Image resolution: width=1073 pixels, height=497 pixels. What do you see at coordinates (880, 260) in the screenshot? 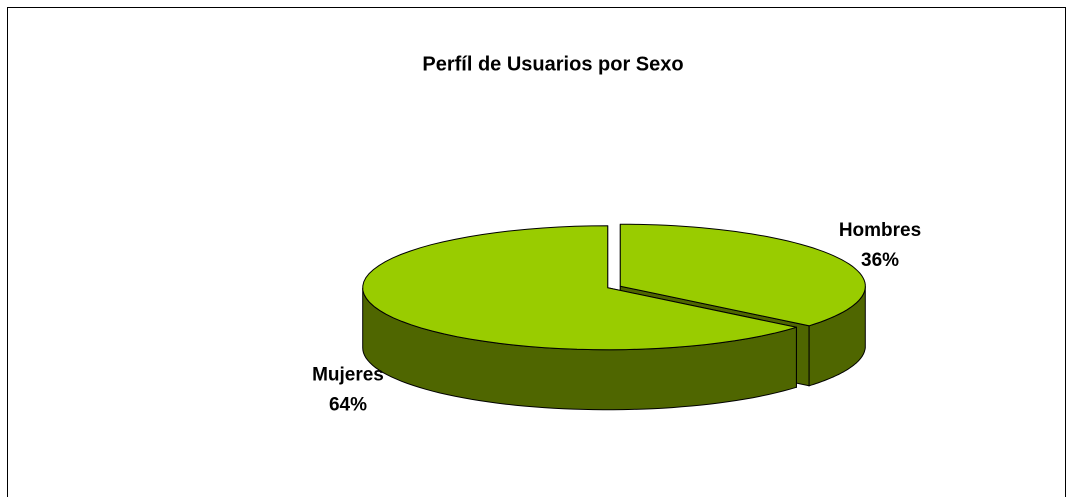
I see `slice-value-label: 36%` at bounding box center [880, 260].